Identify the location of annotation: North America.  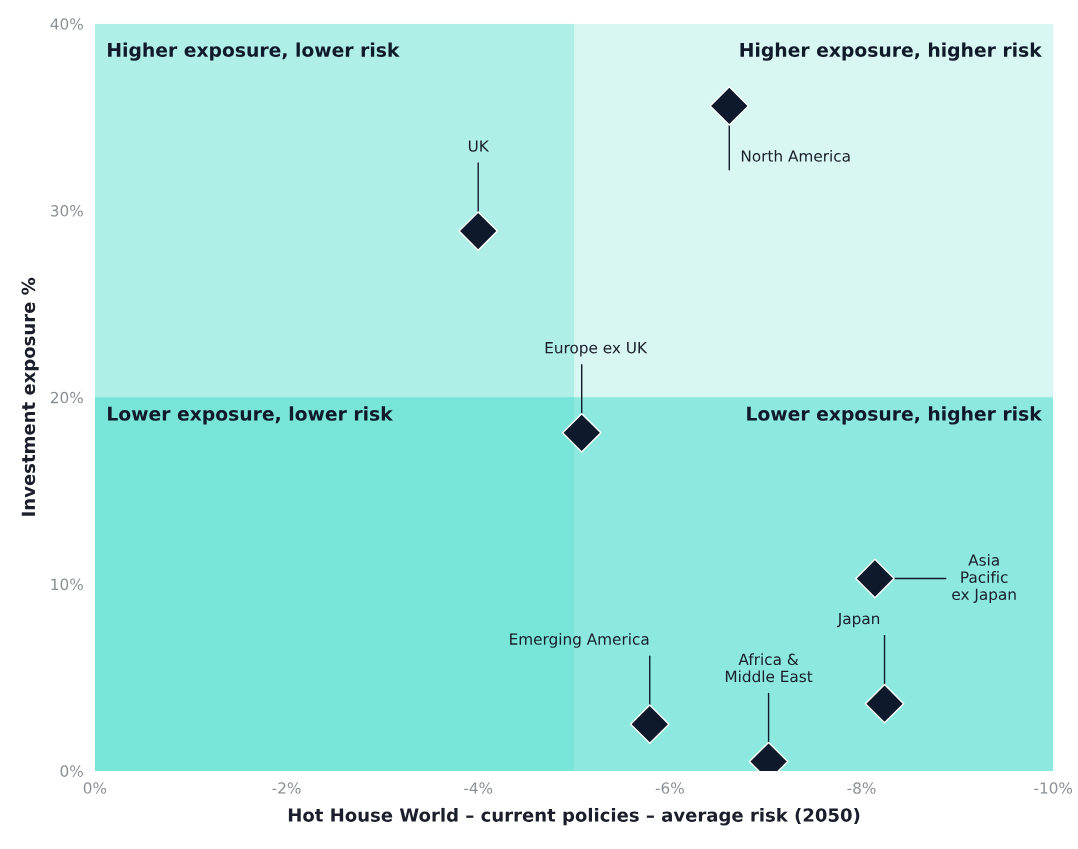
(795, 155).